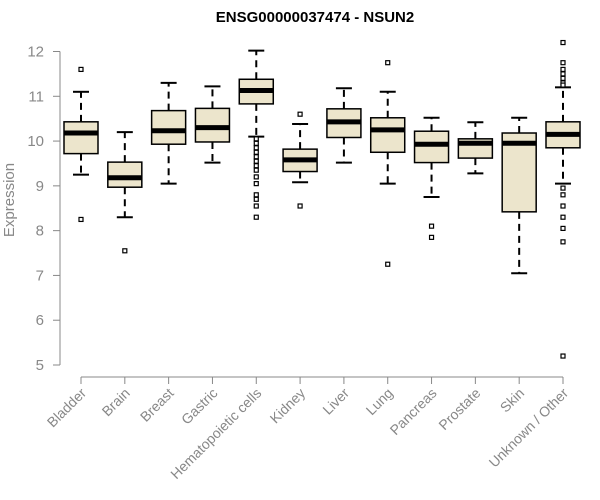  I want to click on x-tick-label: Liver, so click(335, 401).